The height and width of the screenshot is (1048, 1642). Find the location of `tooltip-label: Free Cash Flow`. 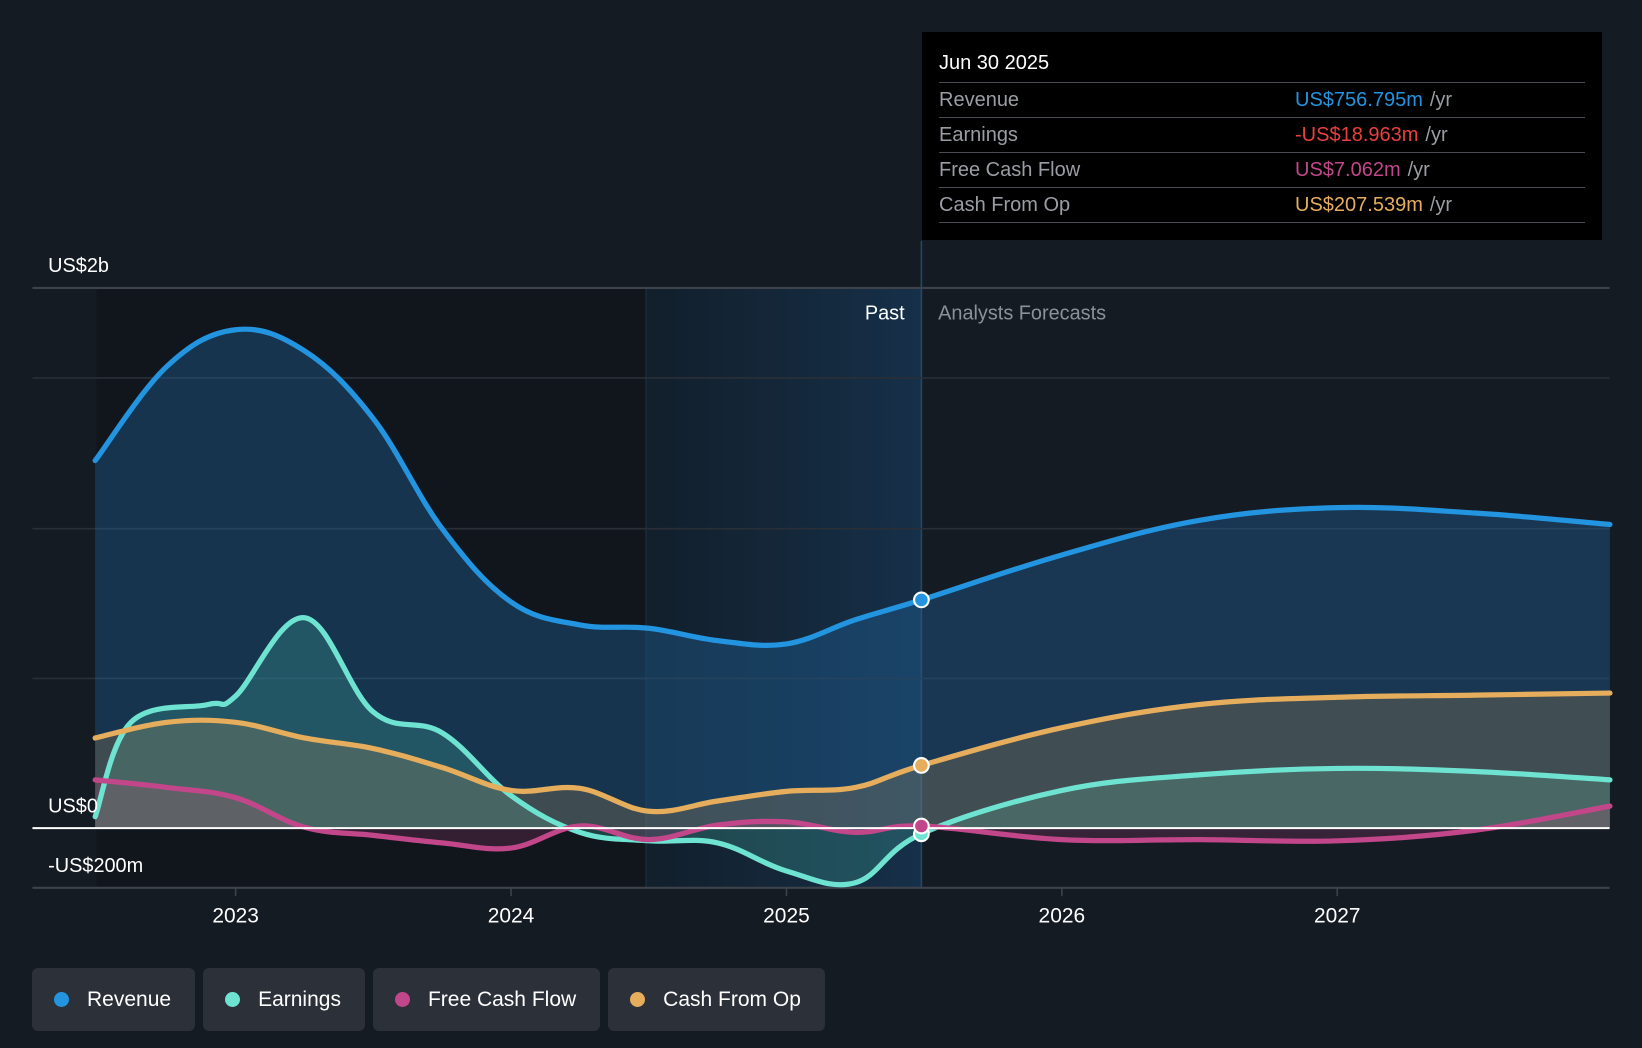

tooltip-label: Free Cash Flow is located at coordinates (1010, 170).